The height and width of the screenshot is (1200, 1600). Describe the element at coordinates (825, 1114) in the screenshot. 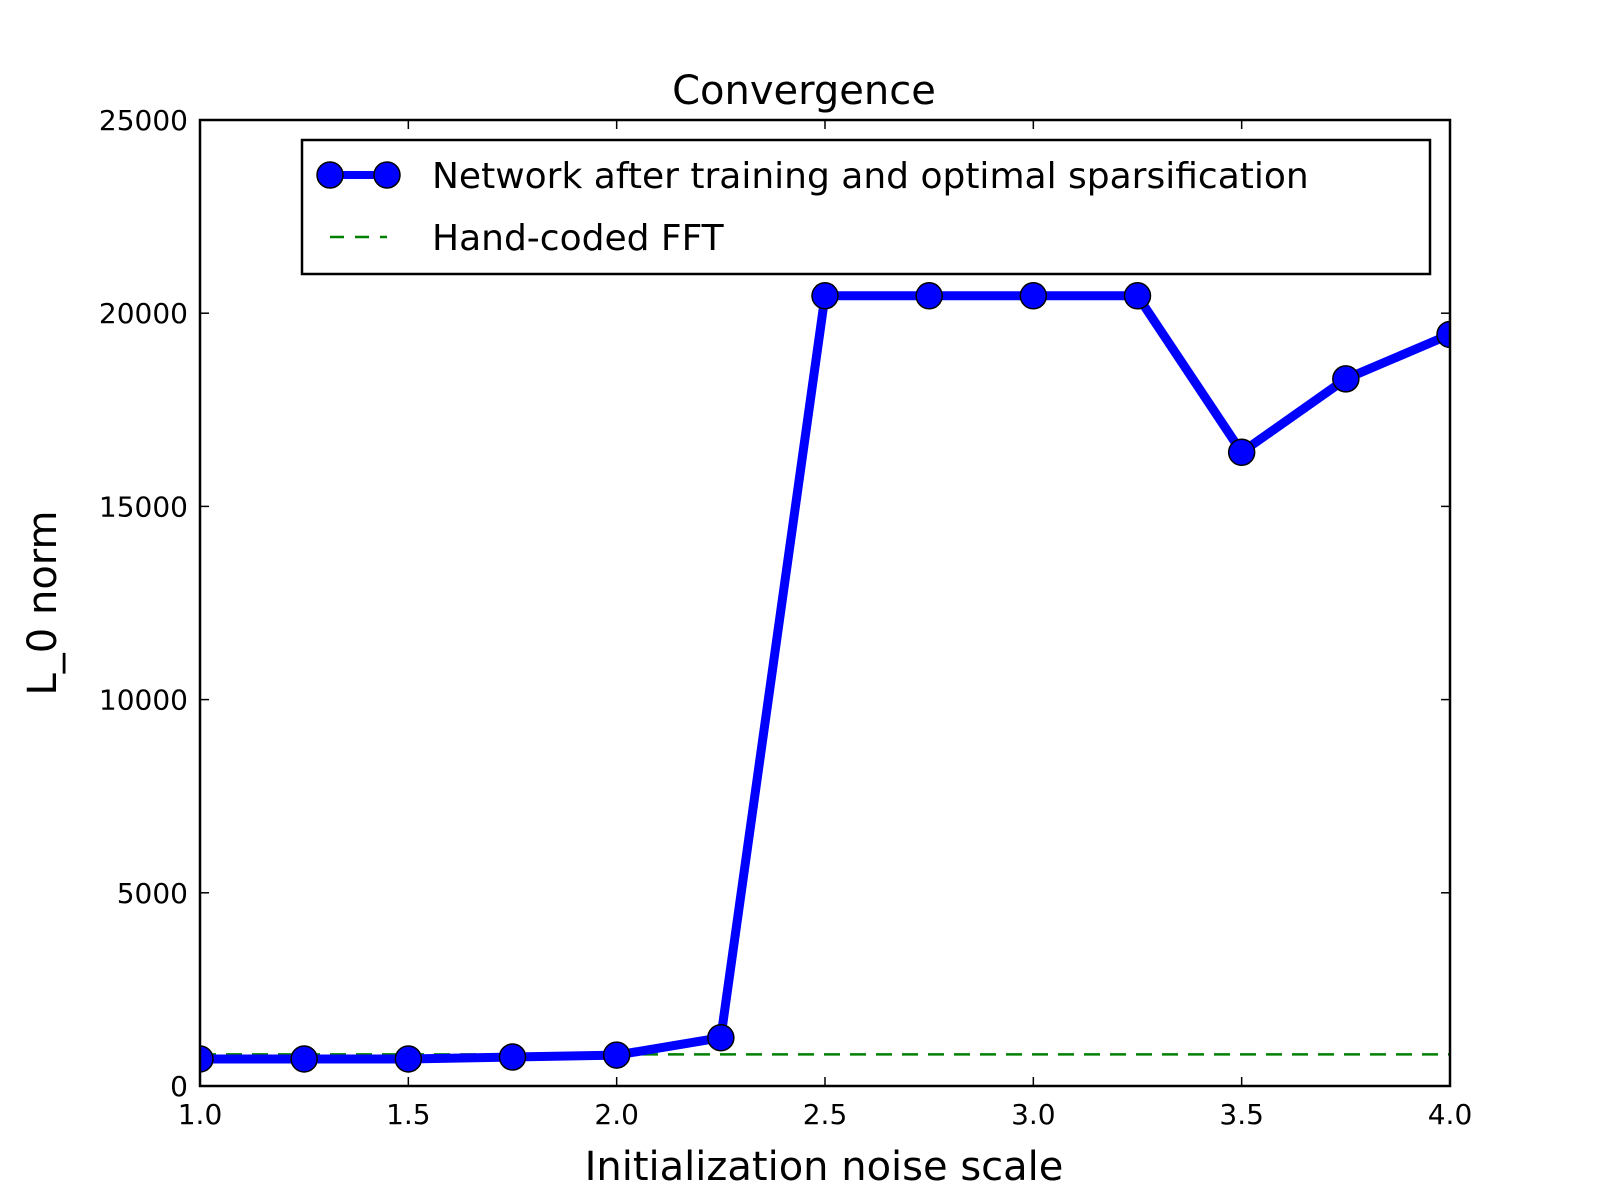

I see `x-tick-label: 2.5` at that location.